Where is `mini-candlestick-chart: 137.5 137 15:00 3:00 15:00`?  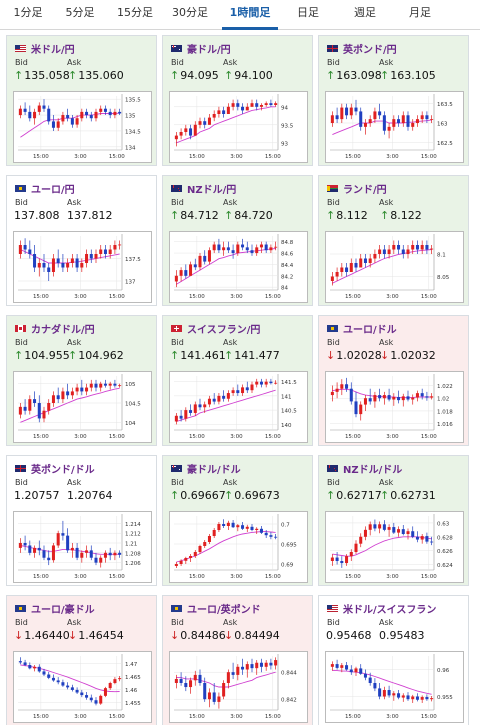
mini-candlestick-chart: 137.5 137 15:00 3:00 15:00 is located at coordinates (82, 267).